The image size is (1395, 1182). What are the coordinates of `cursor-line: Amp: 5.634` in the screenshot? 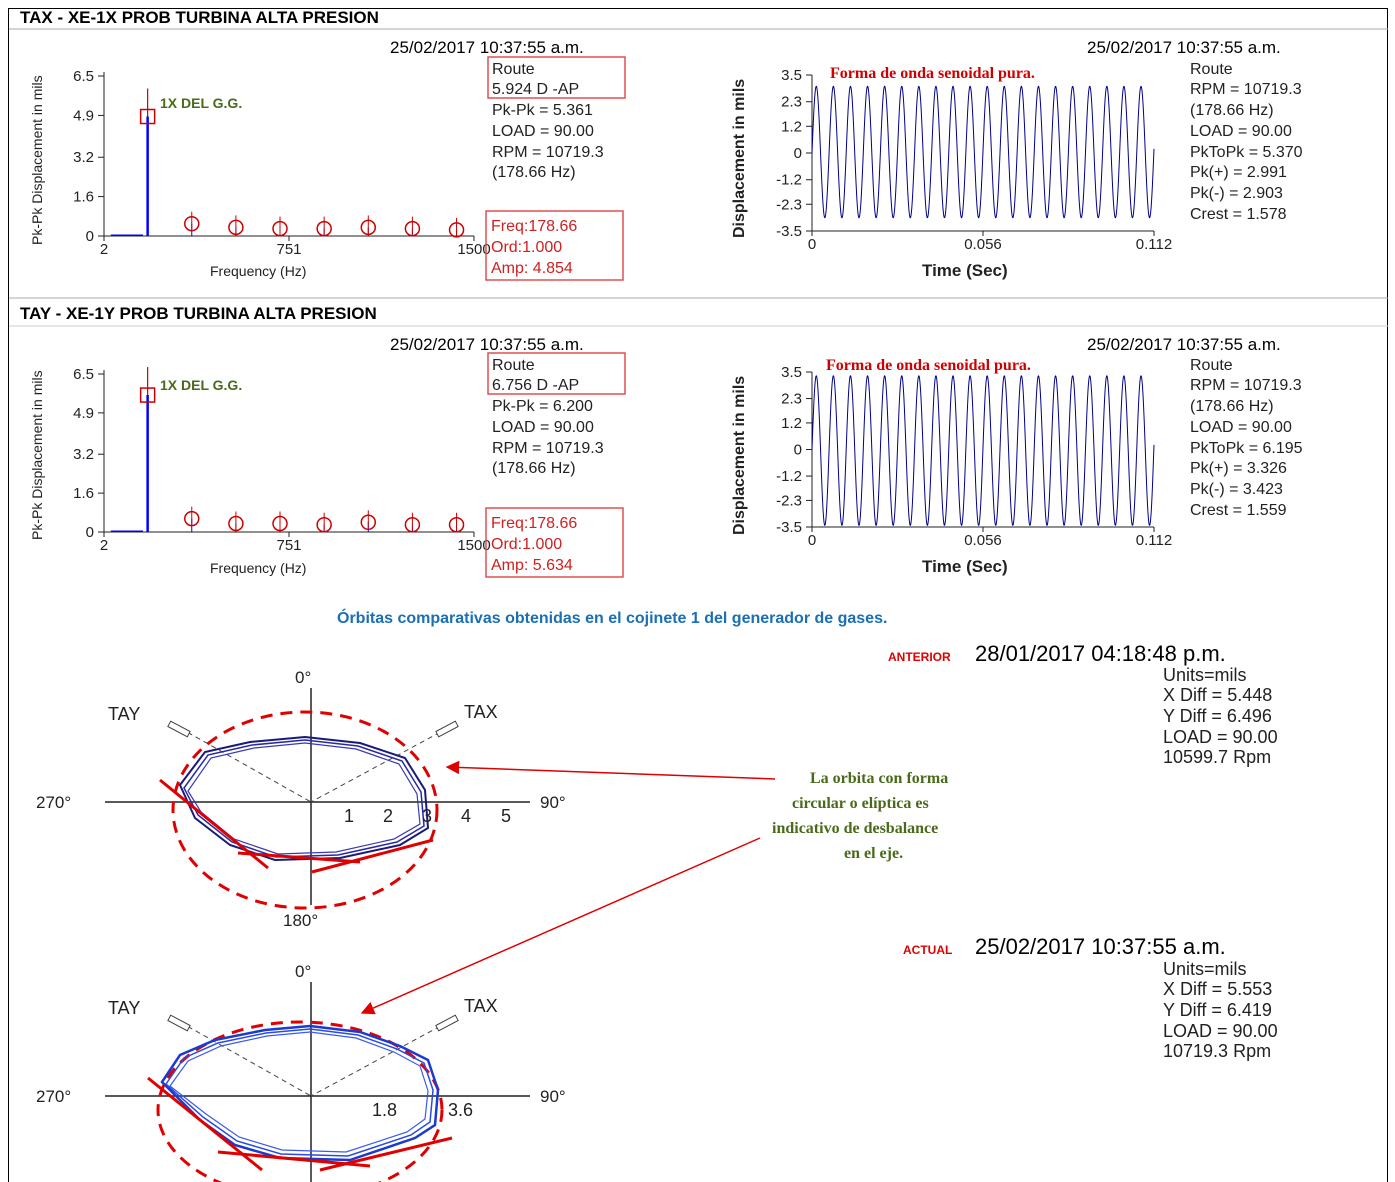 It's located at (532, 565).